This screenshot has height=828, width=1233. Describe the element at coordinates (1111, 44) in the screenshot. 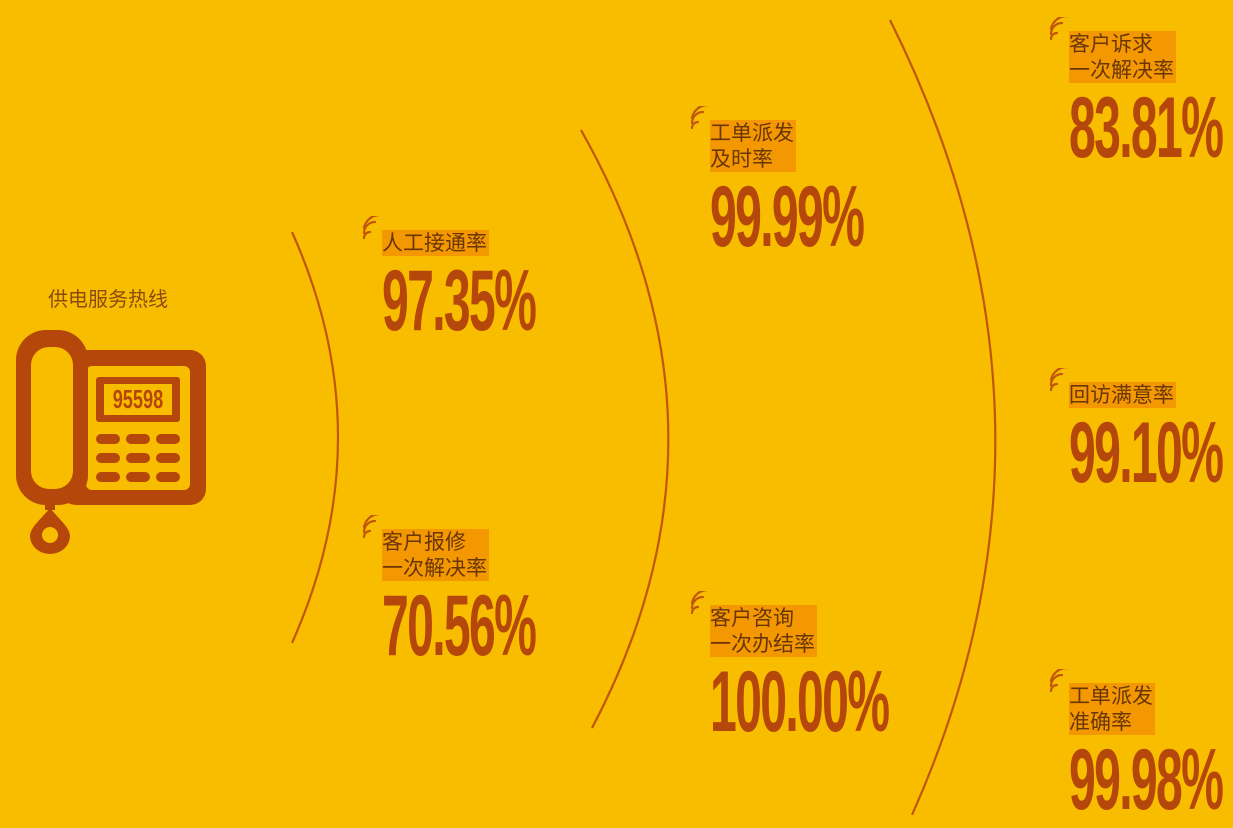

I see `label-line: 客户诉求` at that location.